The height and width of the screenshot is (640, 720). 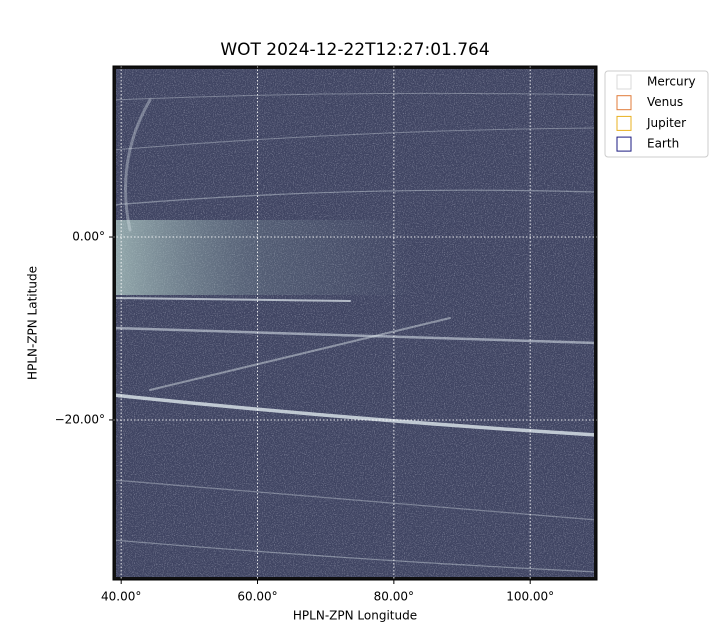 I want to click on y-tick-label: −20.00°, so click(x=80, y=419).